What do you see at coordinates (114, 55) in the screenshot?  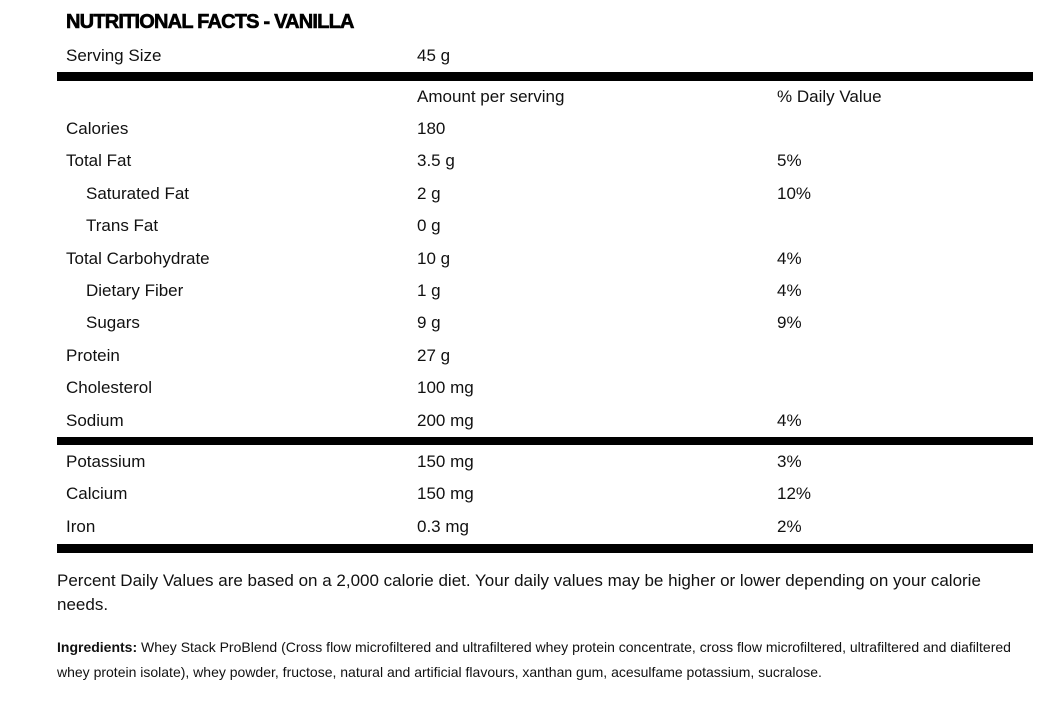 I see `serving-size-label: Serving Size` at bounding box center [114, 55].